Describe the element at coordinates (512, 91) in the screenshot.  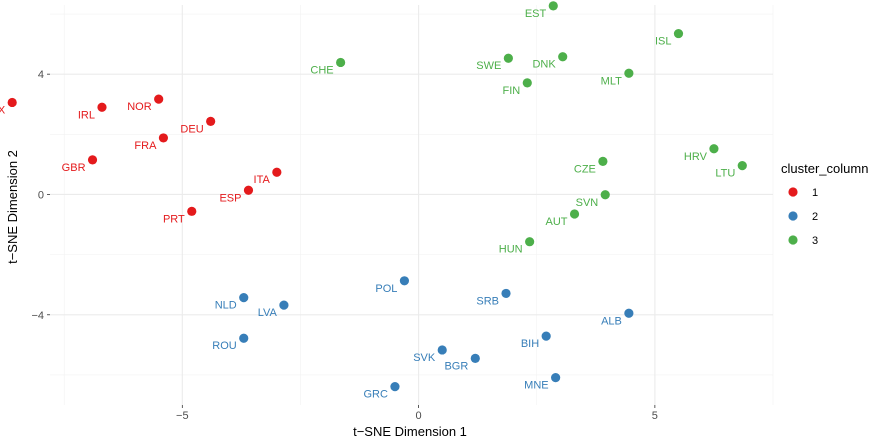
I see `point-label: FIN` at that location.